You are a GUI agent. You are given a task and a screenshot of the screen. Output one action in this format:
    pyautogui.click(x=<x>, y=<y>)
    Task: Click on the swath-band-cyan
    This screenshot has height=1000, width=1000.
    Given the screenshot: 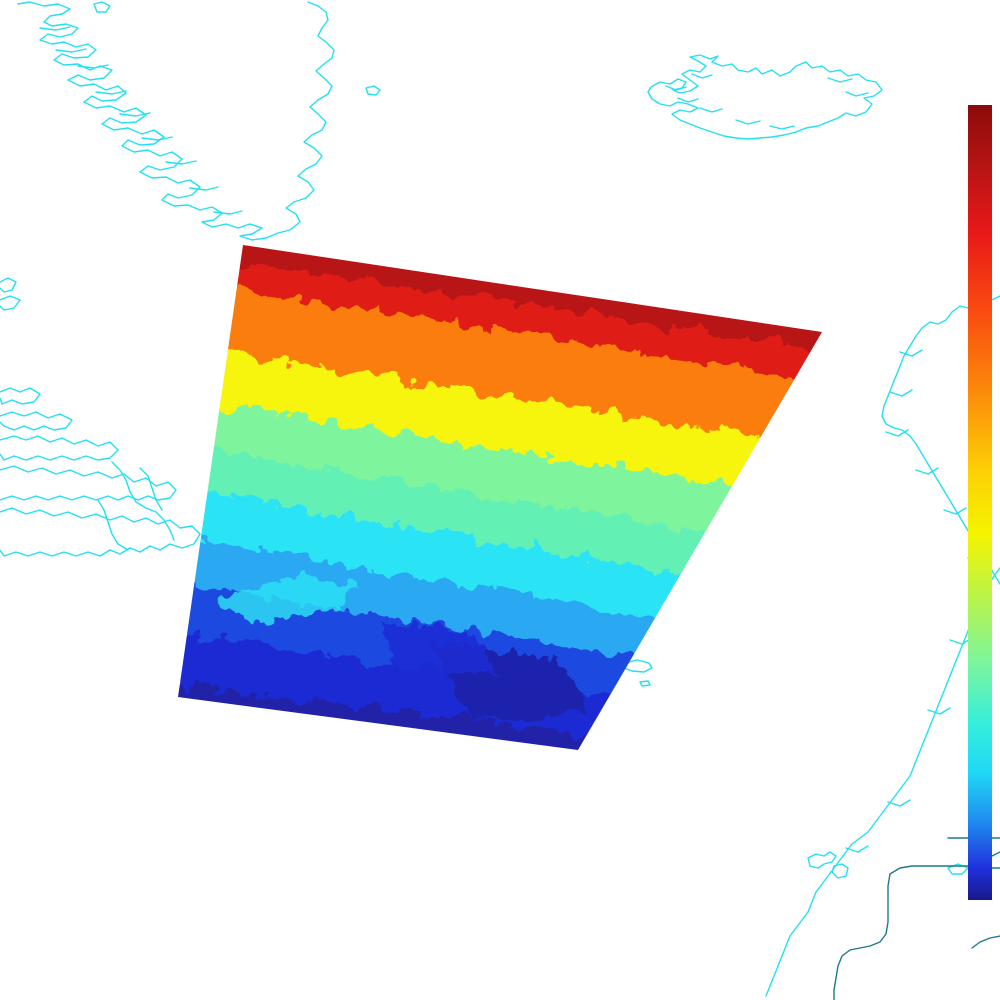 What is the action you would take?
    pyautogui.click(x=478, y=563)
    